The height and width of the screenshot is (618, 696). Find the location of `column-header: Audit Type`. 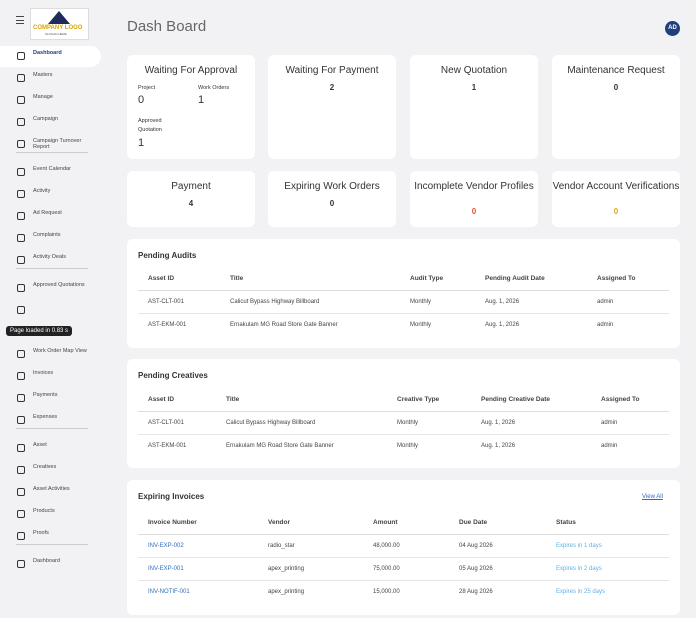

column-header: Audit Type is located at coordinates (427, 278).